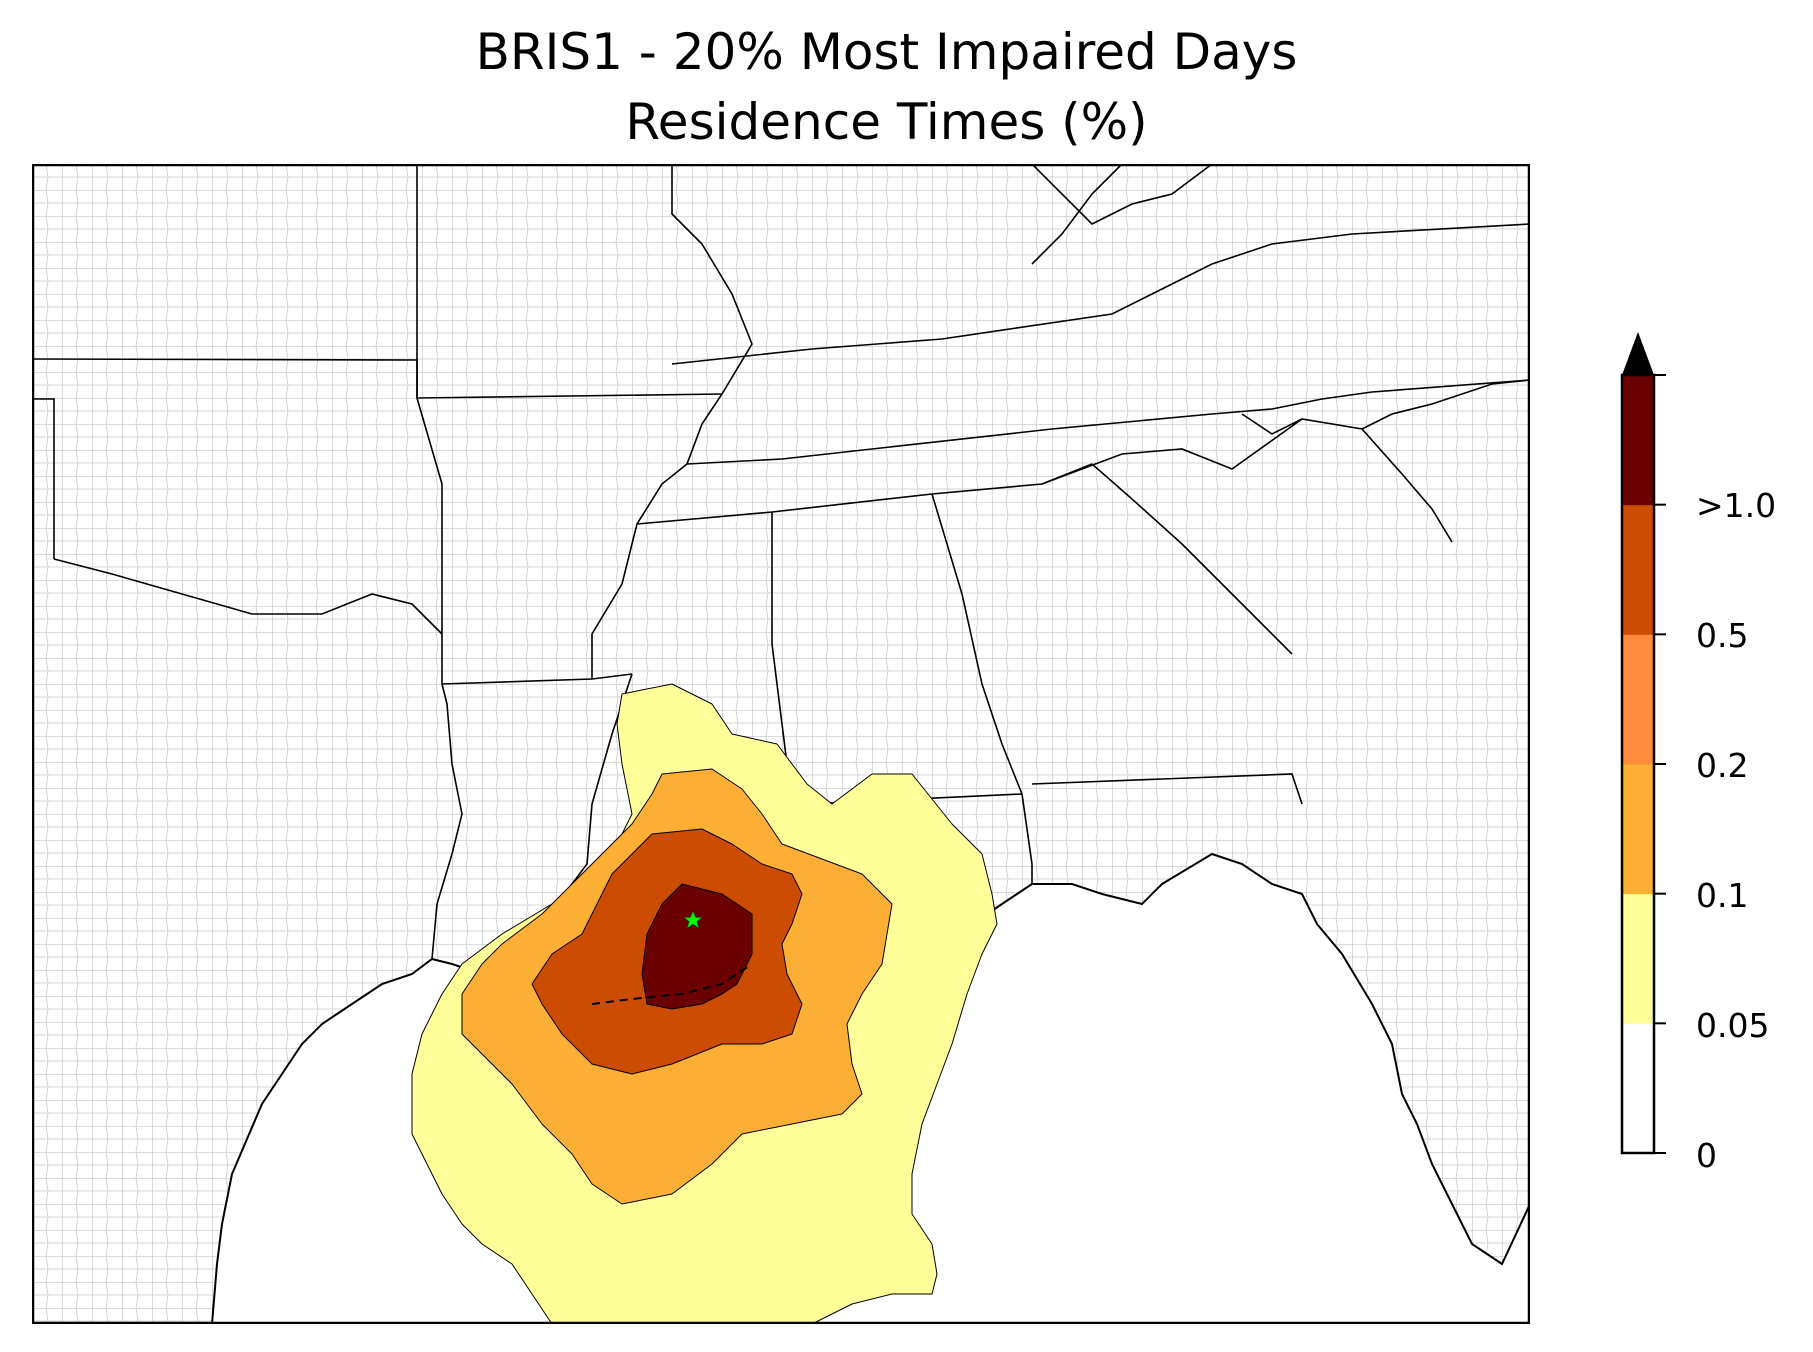  Describe the element at coordinates (697, 946) in the screenshot. I see `contour-0.5-1.0` at that location.